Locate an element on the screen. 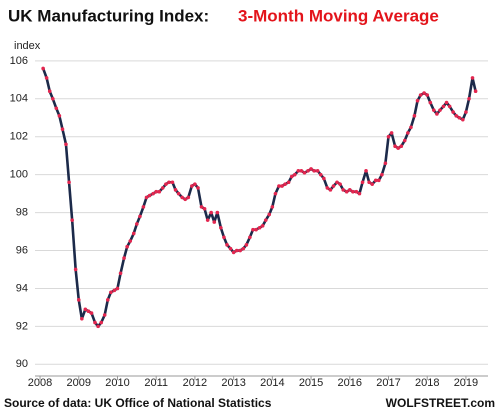  x-tick-label: 2017 is located at coordinates (388, 383).